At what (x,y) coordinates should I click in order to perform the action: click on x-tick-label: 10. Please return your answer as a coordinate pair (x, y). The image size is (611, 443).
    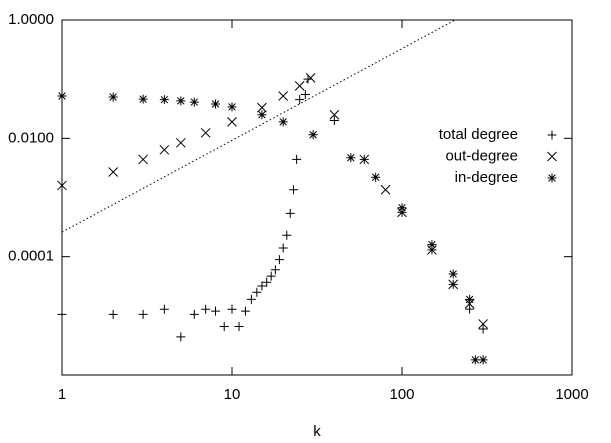
    Looking at the image, I should click on (232, 394).